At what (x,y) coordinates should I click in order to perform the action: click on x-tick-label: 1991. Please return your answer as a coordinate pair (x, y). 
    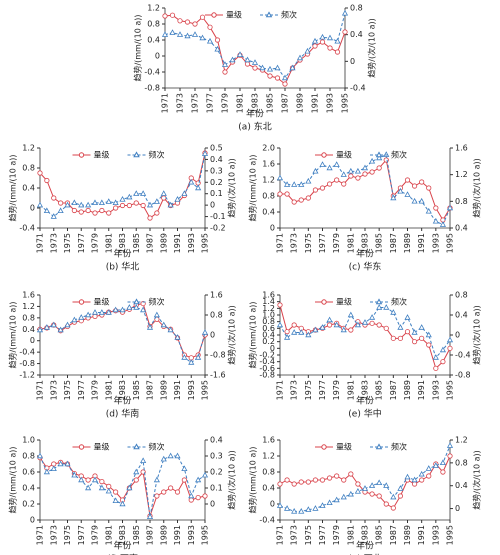
    Looking at the image, I should click on (421, 535).